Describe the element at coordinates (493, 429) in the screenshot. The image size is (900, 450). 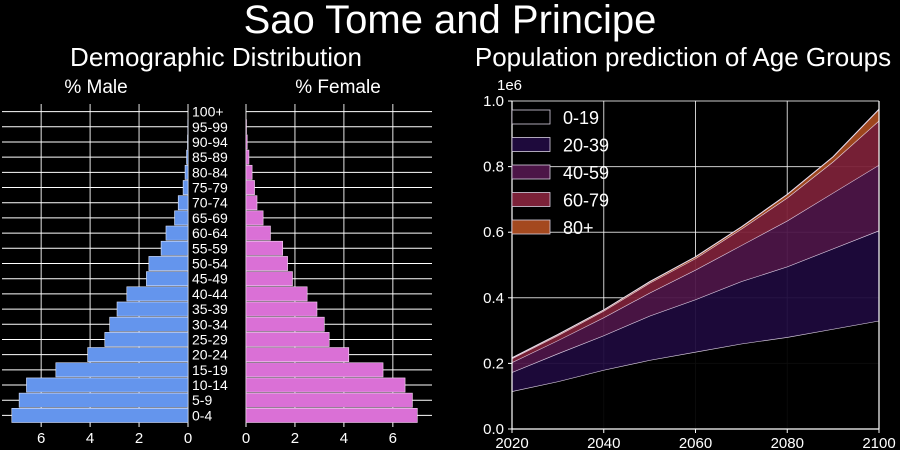
I see `y-tick-label: 0.0` at that location.